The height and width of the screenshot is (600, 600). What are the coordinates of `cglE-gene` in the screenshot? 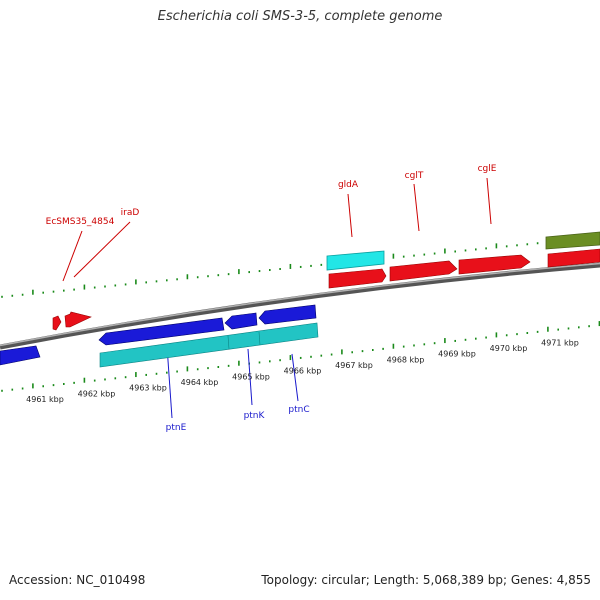 It's located at (494, 264).